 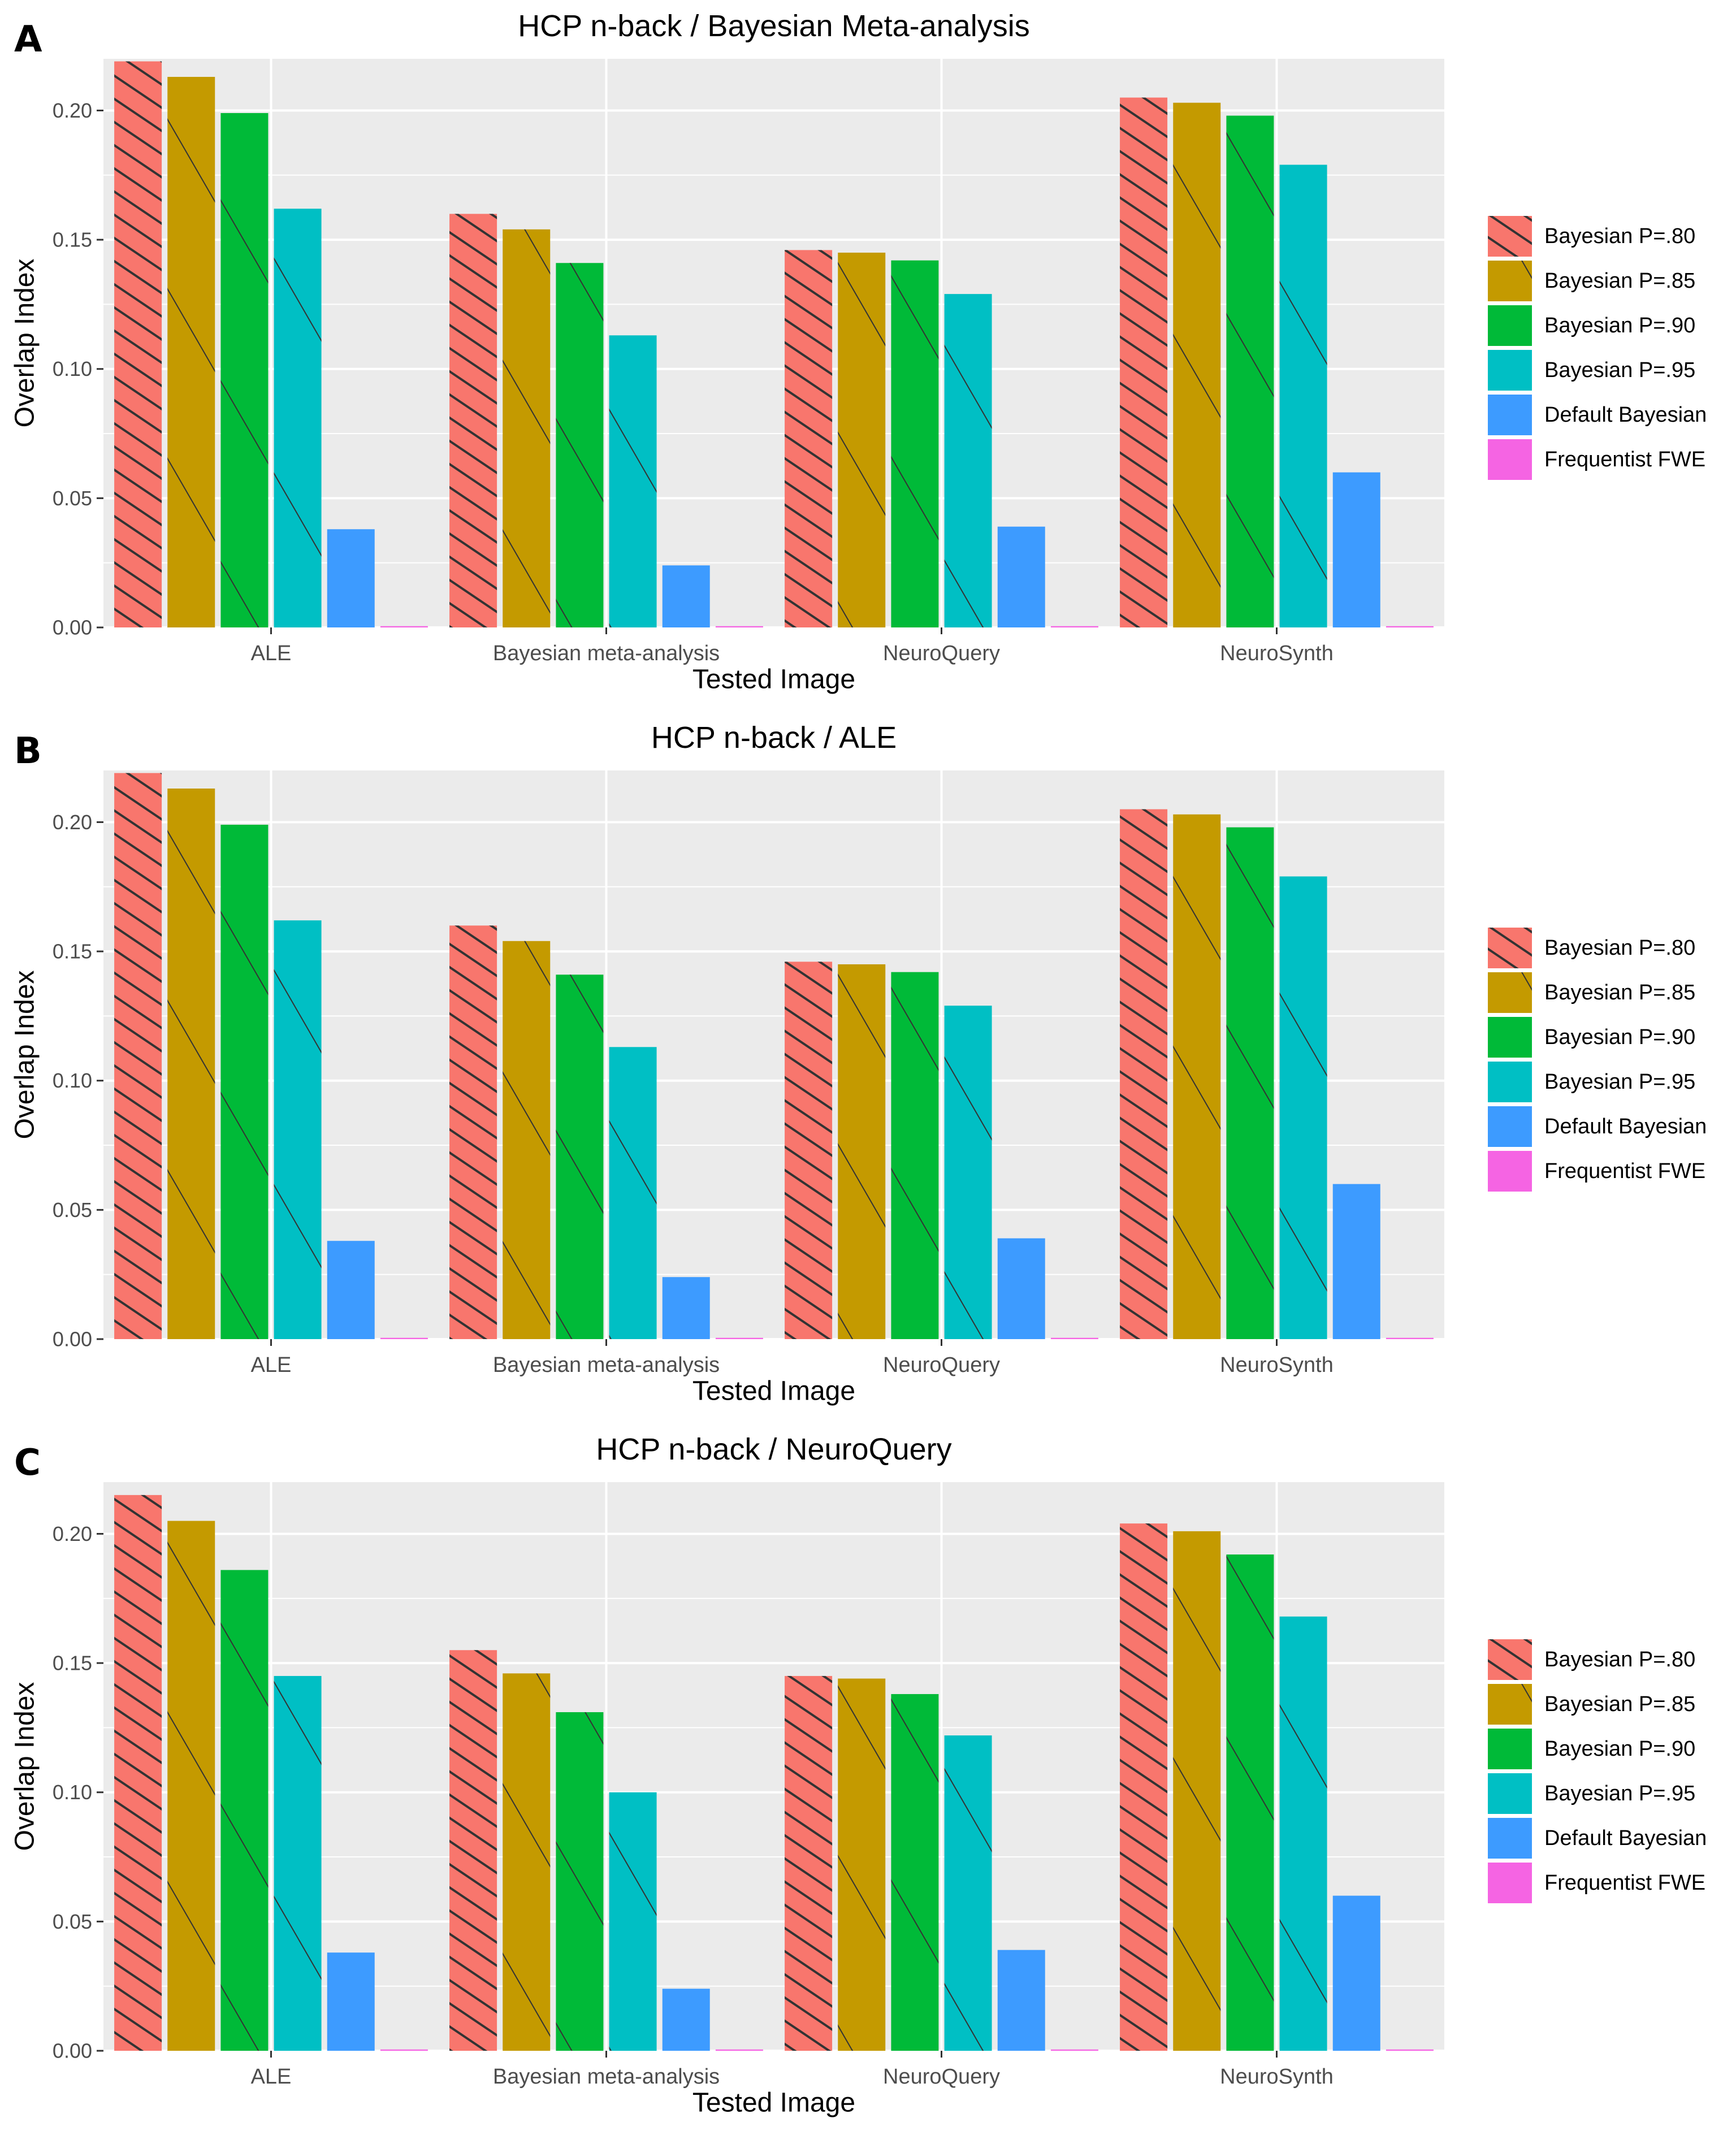 I want to click on bar-bayesian-p-85-ale, so click(x=191, y=1786).